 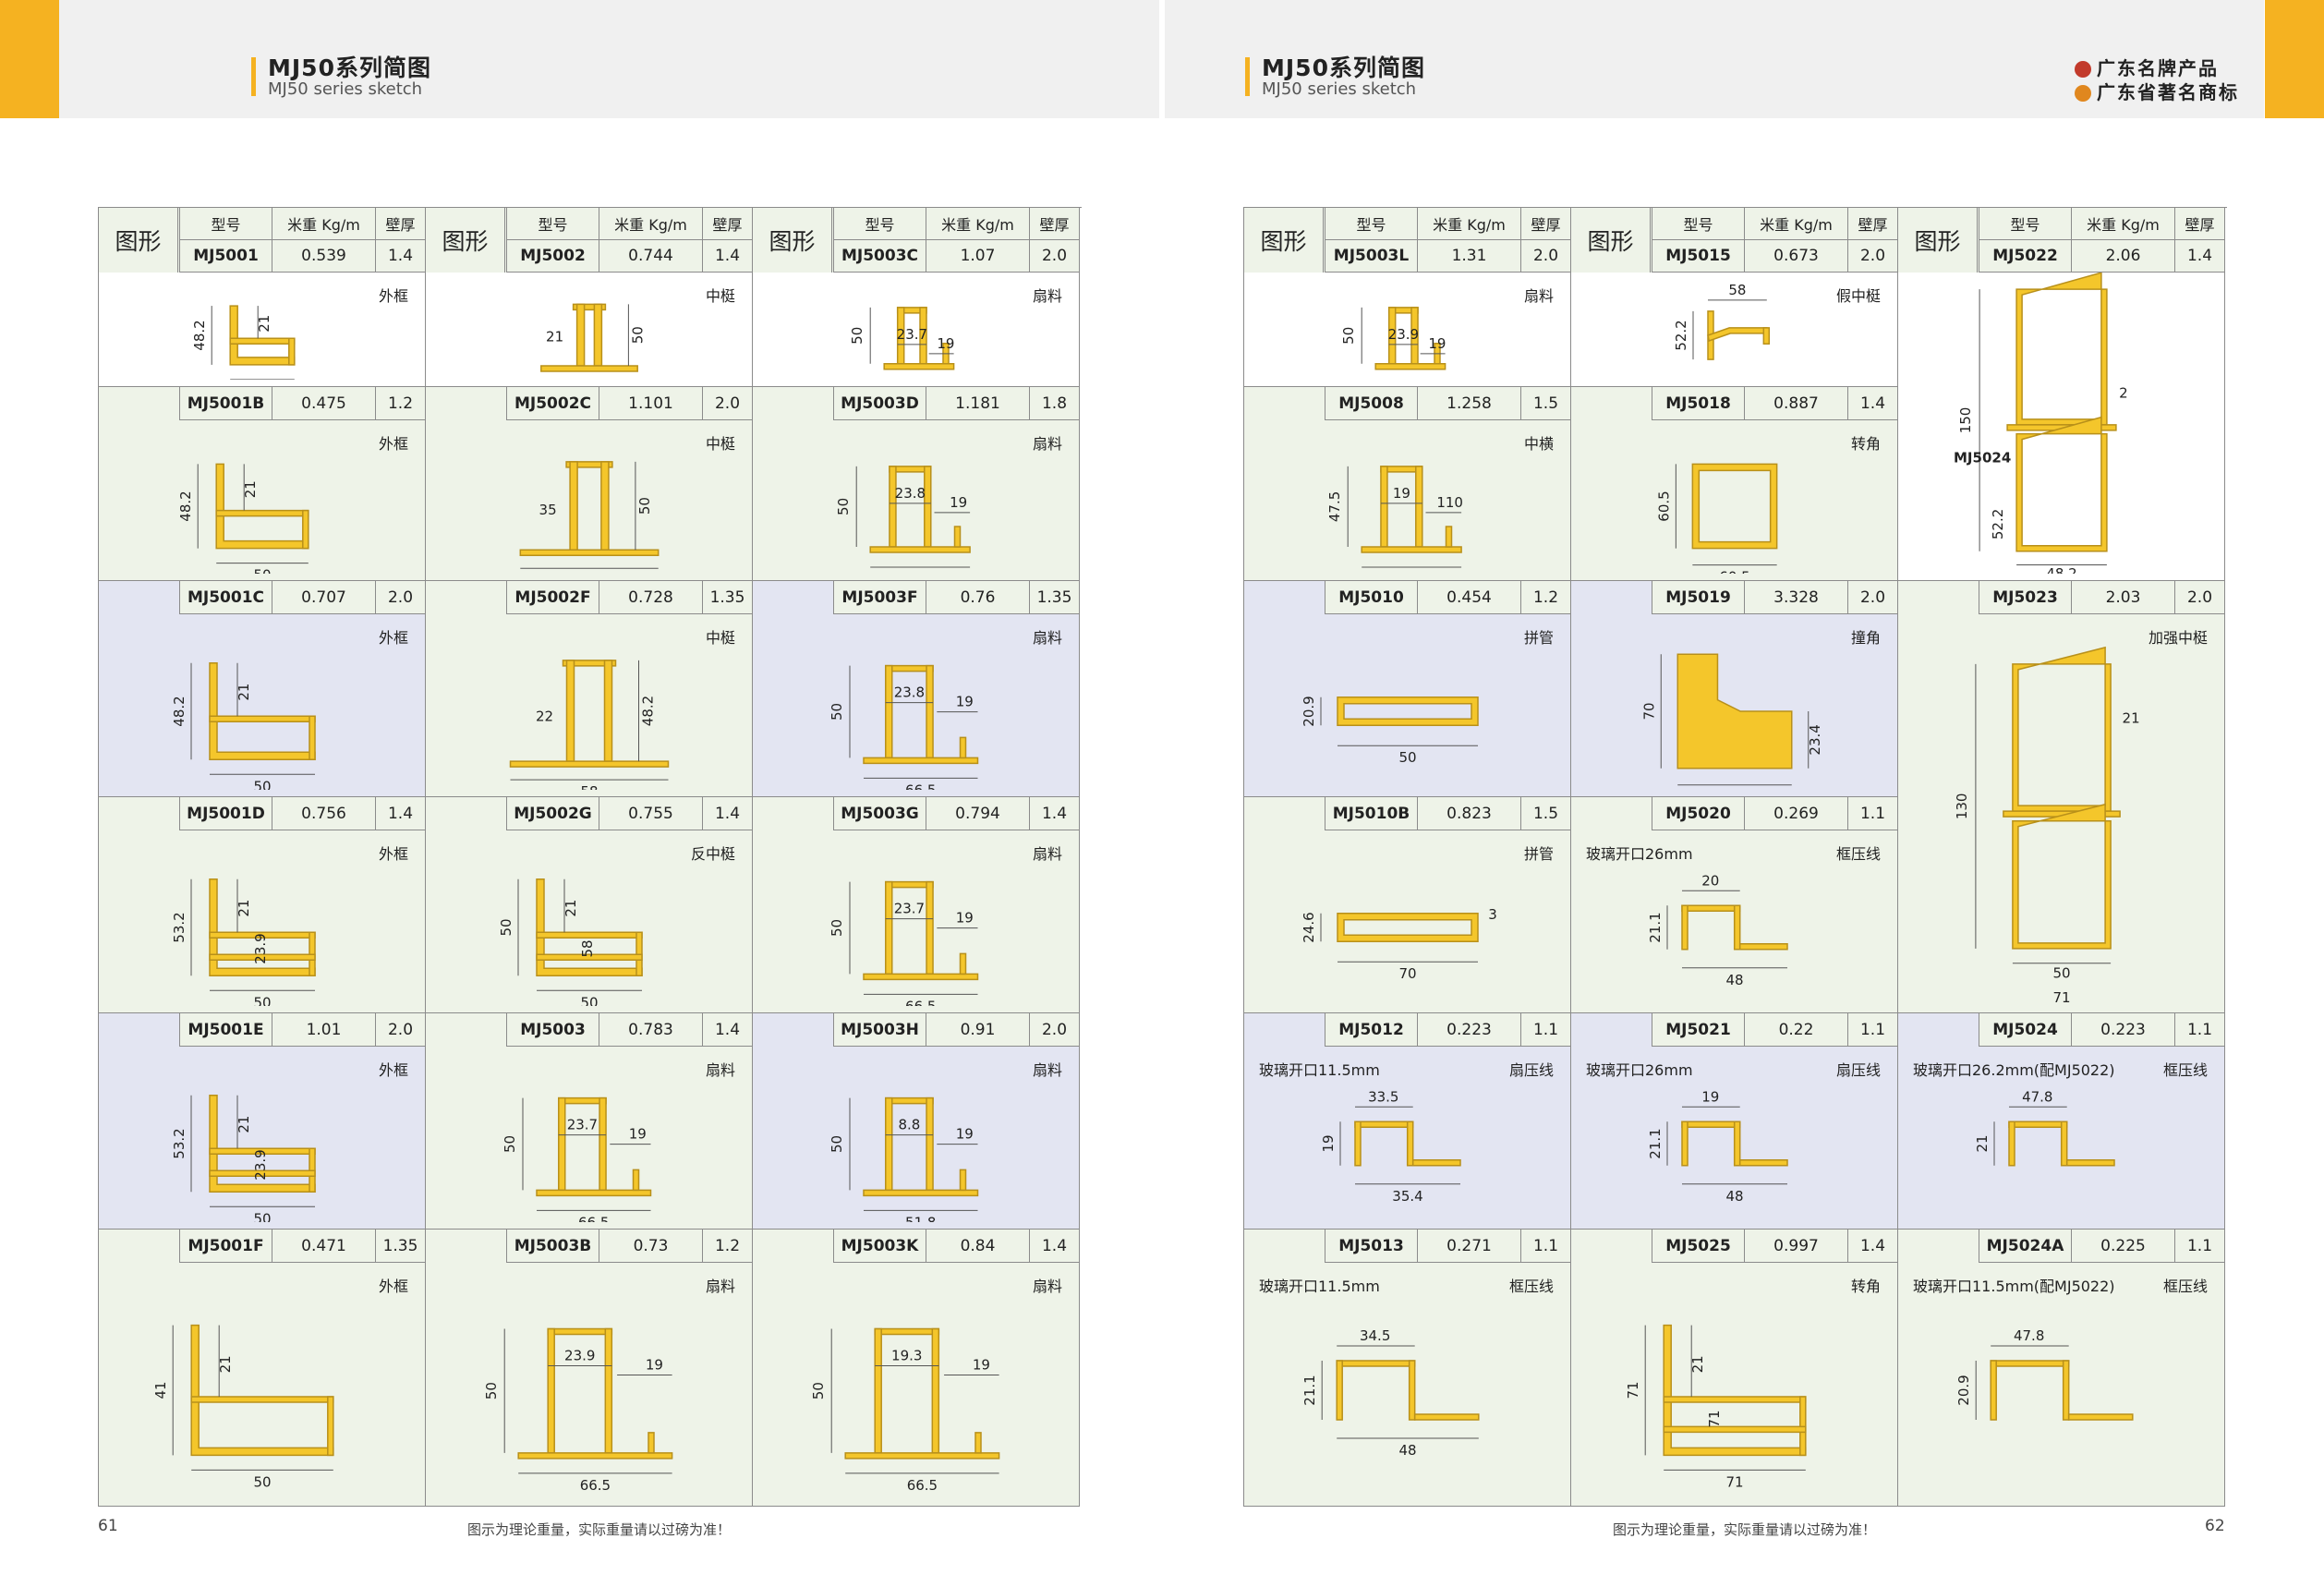 I want to click on profile-drawing: 53.2 21 50 23.9, so click(x=243, y=942).